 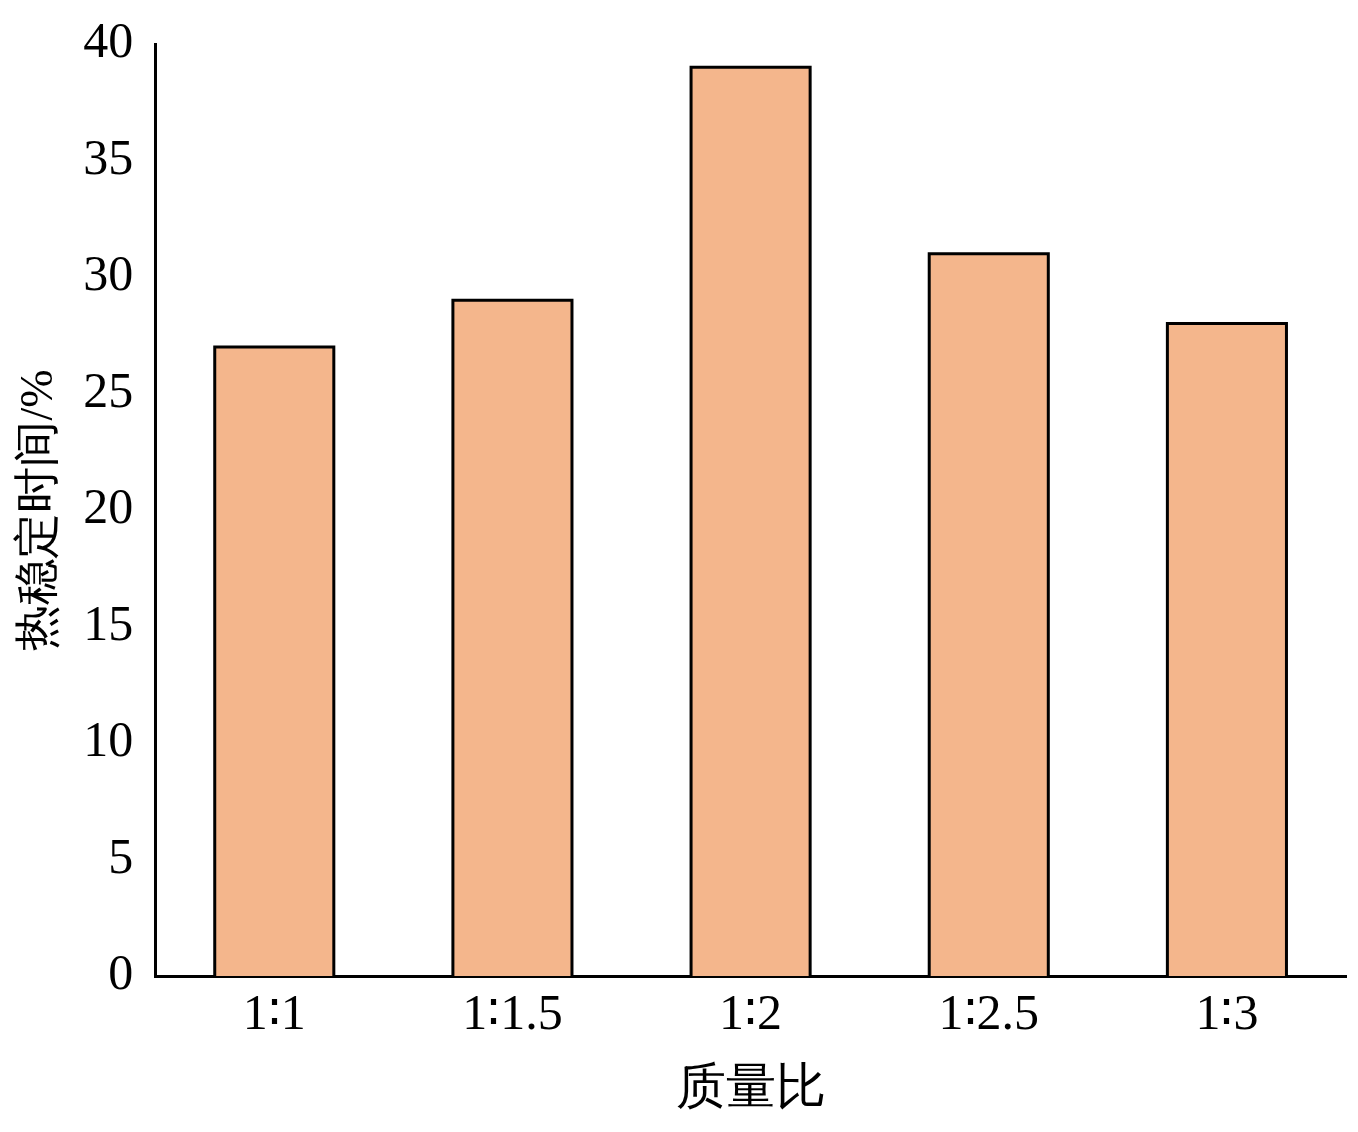 I want to click on y-tick-label: 25, so click(x=108, y=389).